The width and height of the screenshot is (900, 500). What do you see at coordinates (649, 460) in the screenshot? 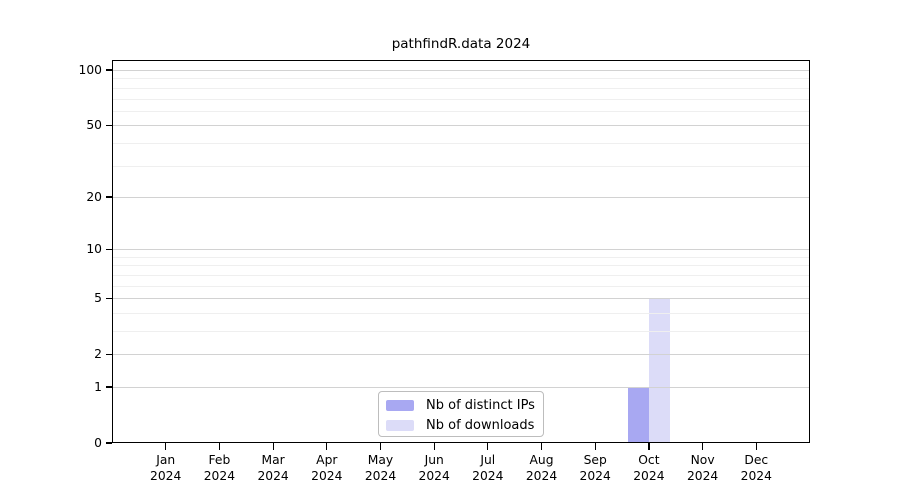
I see `x-axis-label-month: Oct` at bounding box center [649, 460].